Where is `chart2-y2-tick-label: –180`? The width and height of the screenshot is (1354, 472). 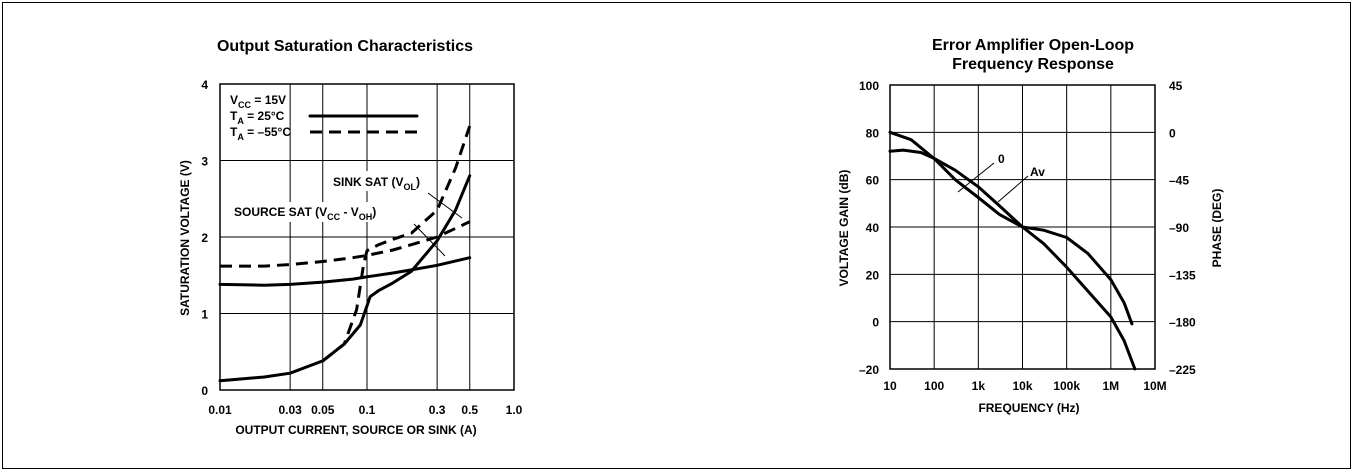 chart2-y2-tick-label: –180 is located at coordinates (1182, 323).